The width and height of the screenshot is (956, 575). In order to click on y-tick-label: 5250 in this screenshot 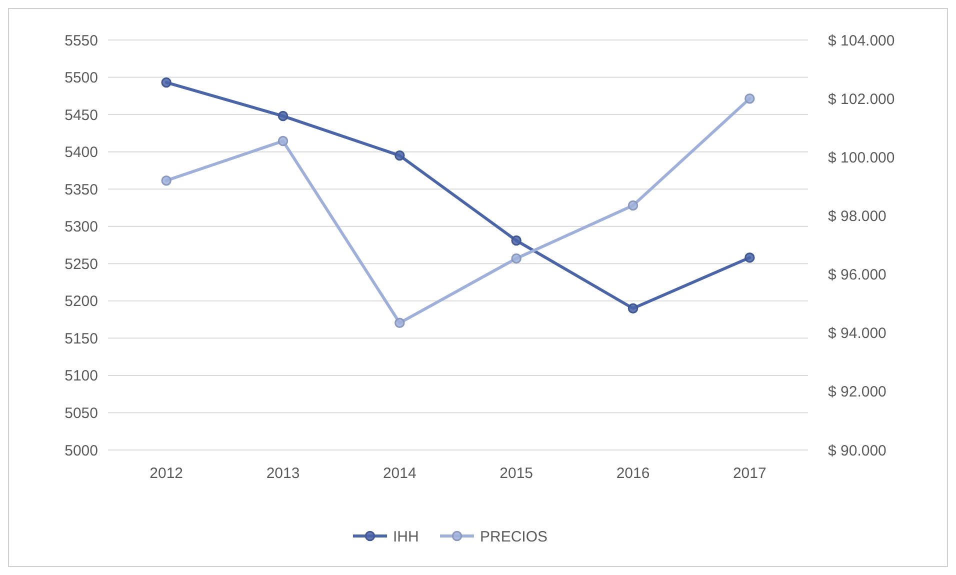, I will do `click(81, 264)`.